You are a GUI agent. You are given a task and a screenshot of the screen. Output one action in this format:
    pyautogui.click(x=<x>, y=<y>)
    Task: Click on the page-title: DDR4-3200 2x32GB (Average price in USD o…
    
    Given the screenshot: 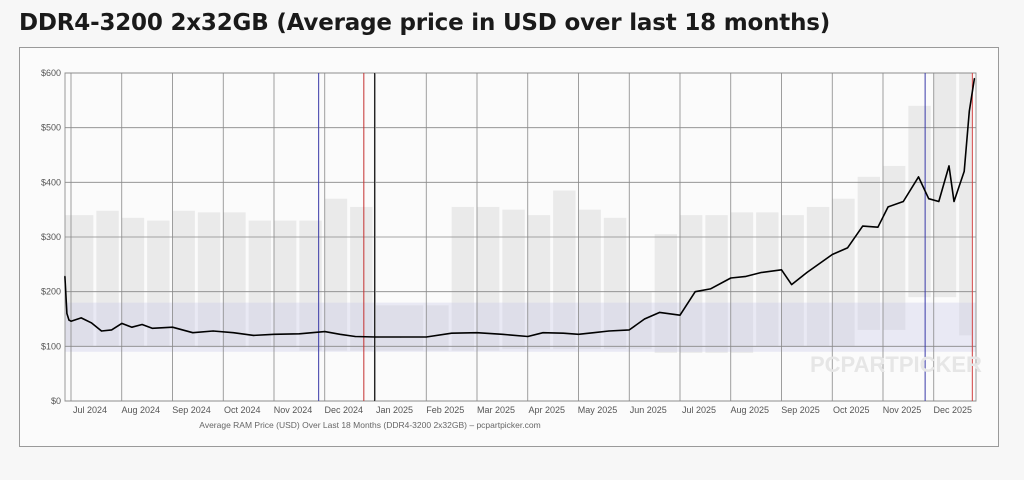 What is the action you would take?
    pyautogui.click(x=425, y=23)
    